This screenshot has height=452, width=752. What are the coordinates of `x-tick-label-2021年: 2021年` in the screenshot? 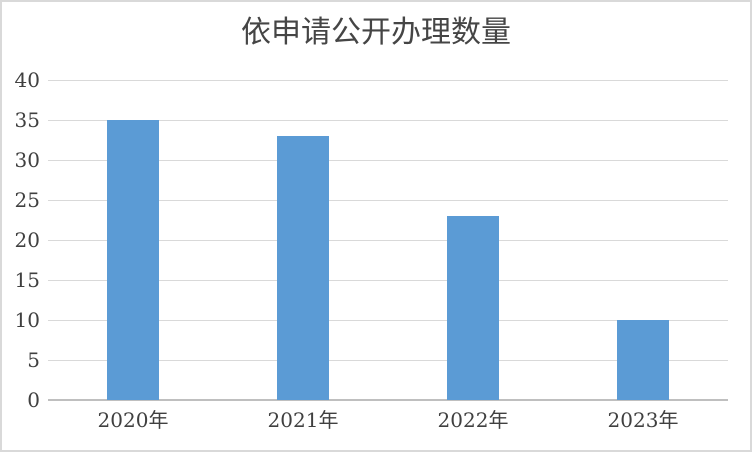 It's located at (303, 420).